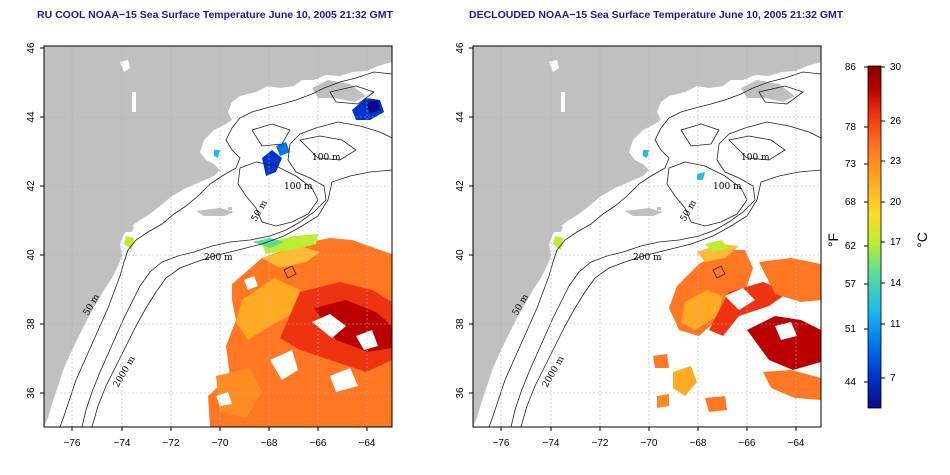  What do you see at coordinates (922, 240) in the screenshot?
I see `celsius-unit-label: °C` at bounding box center [922, 240].